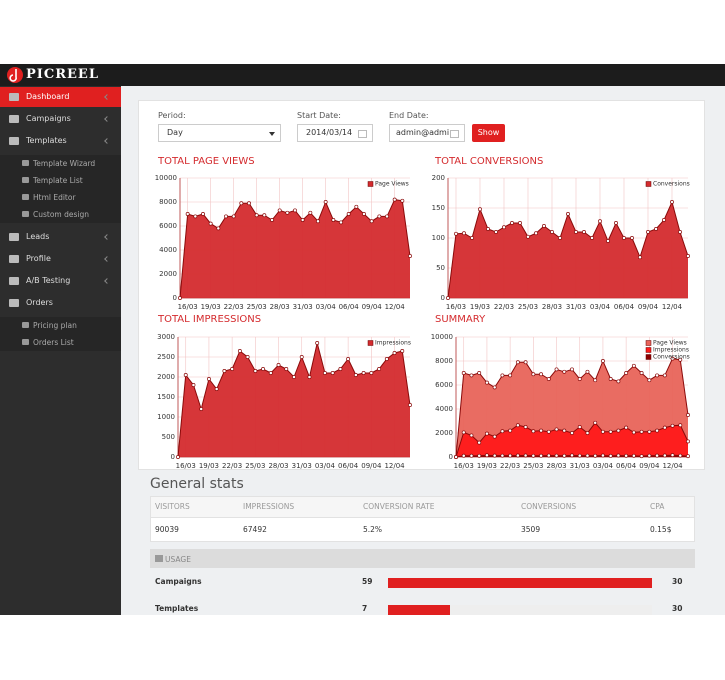  I want to click on start-input: 2014/03/14, so click(335, 133).